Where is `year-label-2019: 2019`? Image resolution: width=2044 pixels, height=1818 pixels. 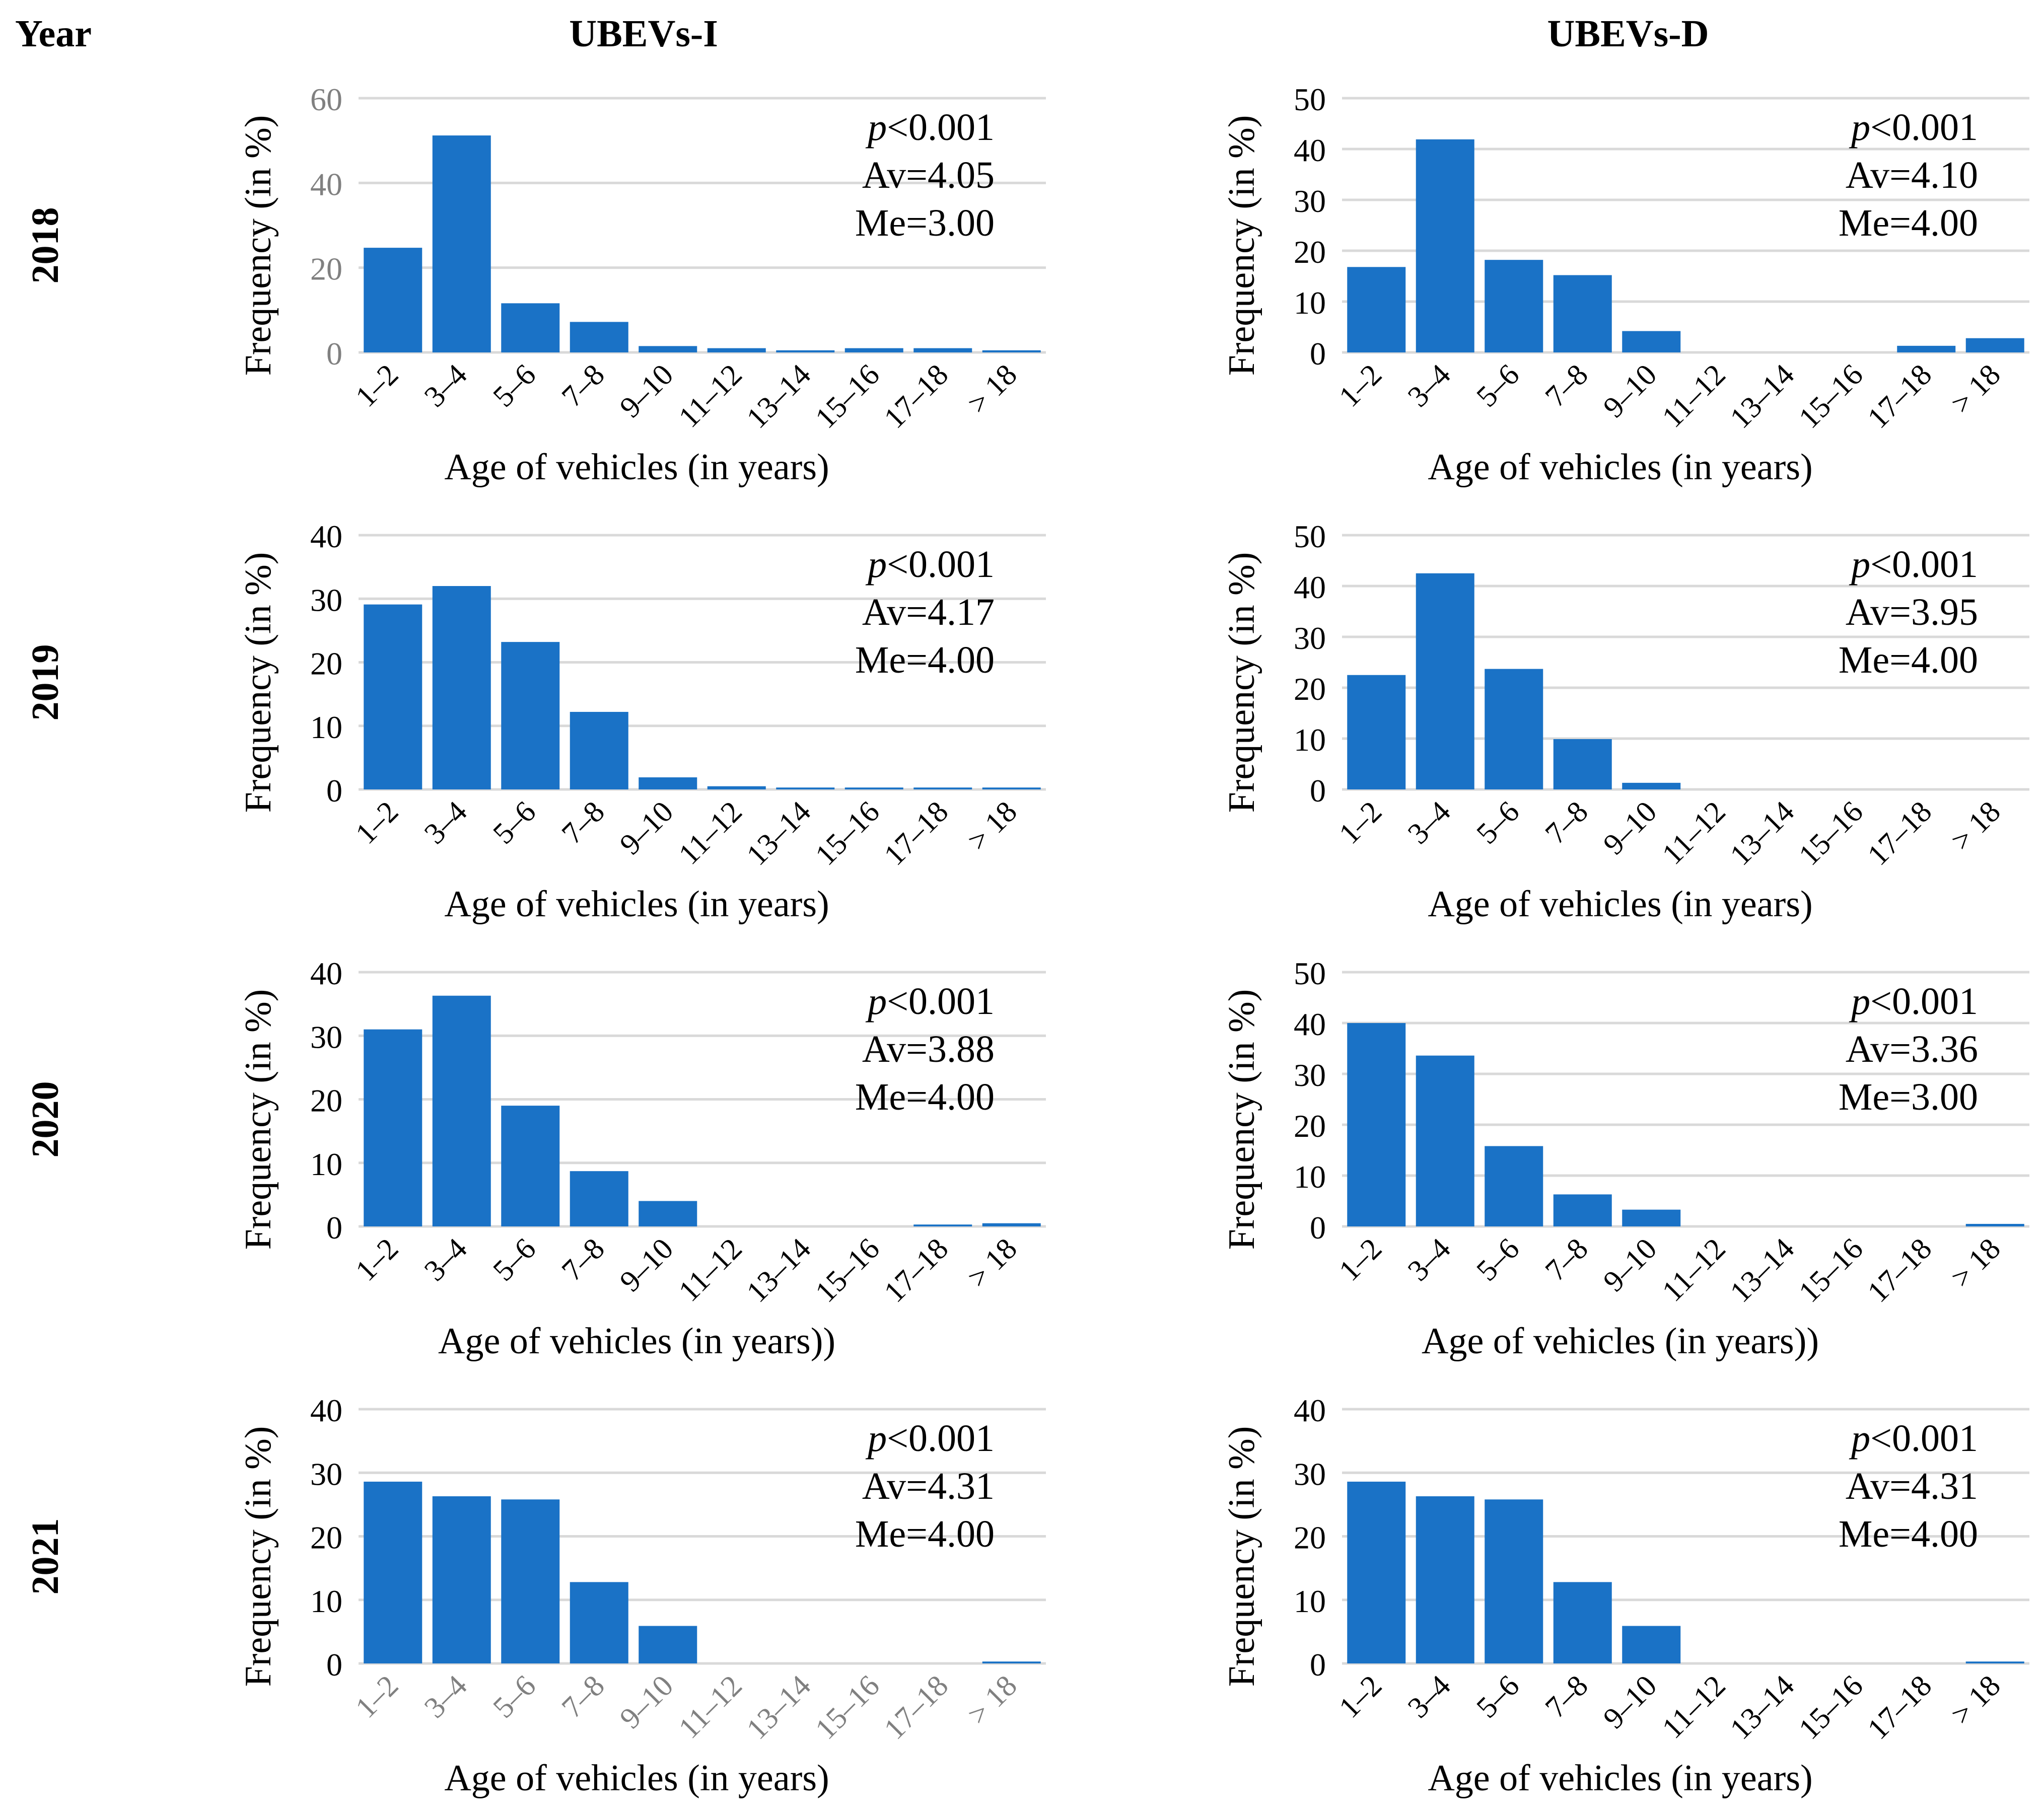
year-label-2019: 2019 is located at coordinates (45, 682).